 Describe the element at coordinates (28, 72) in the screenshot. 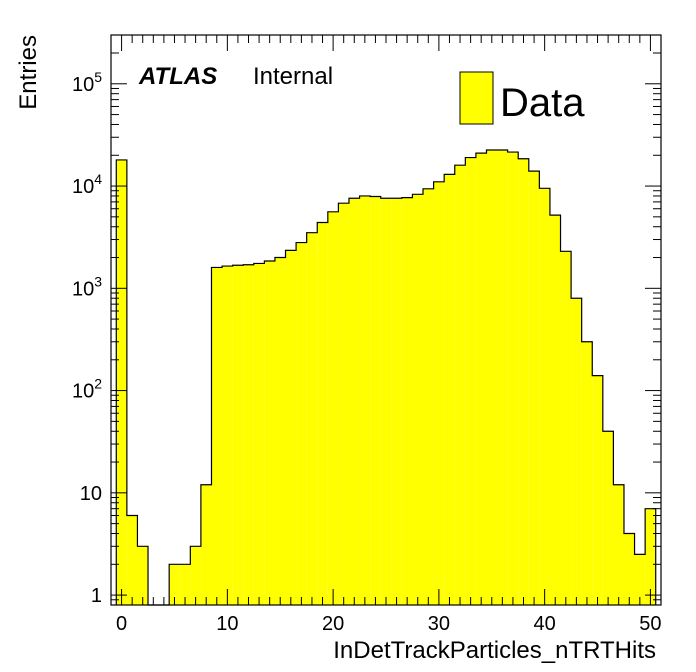

I see `y-axis-title: Entries` at that location.